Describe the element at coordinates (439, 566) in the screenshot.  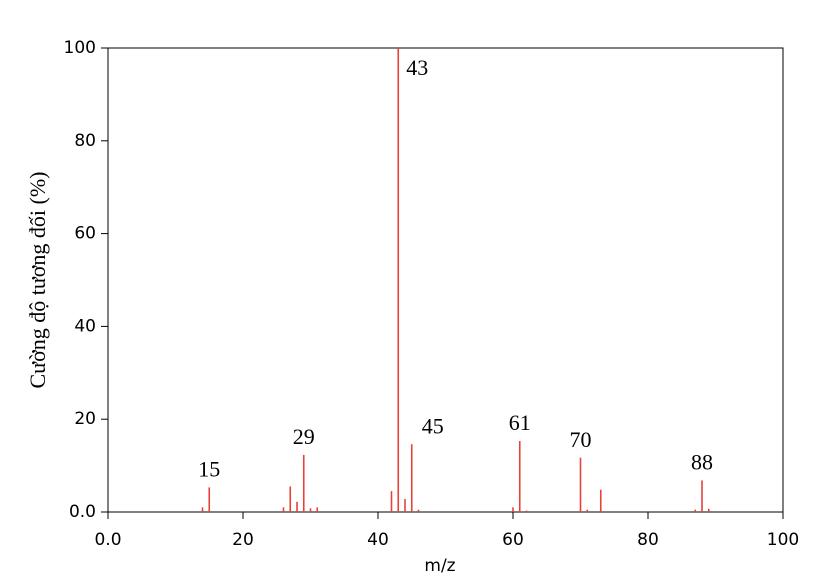
I see `x-axis-title: m/z` at that location.